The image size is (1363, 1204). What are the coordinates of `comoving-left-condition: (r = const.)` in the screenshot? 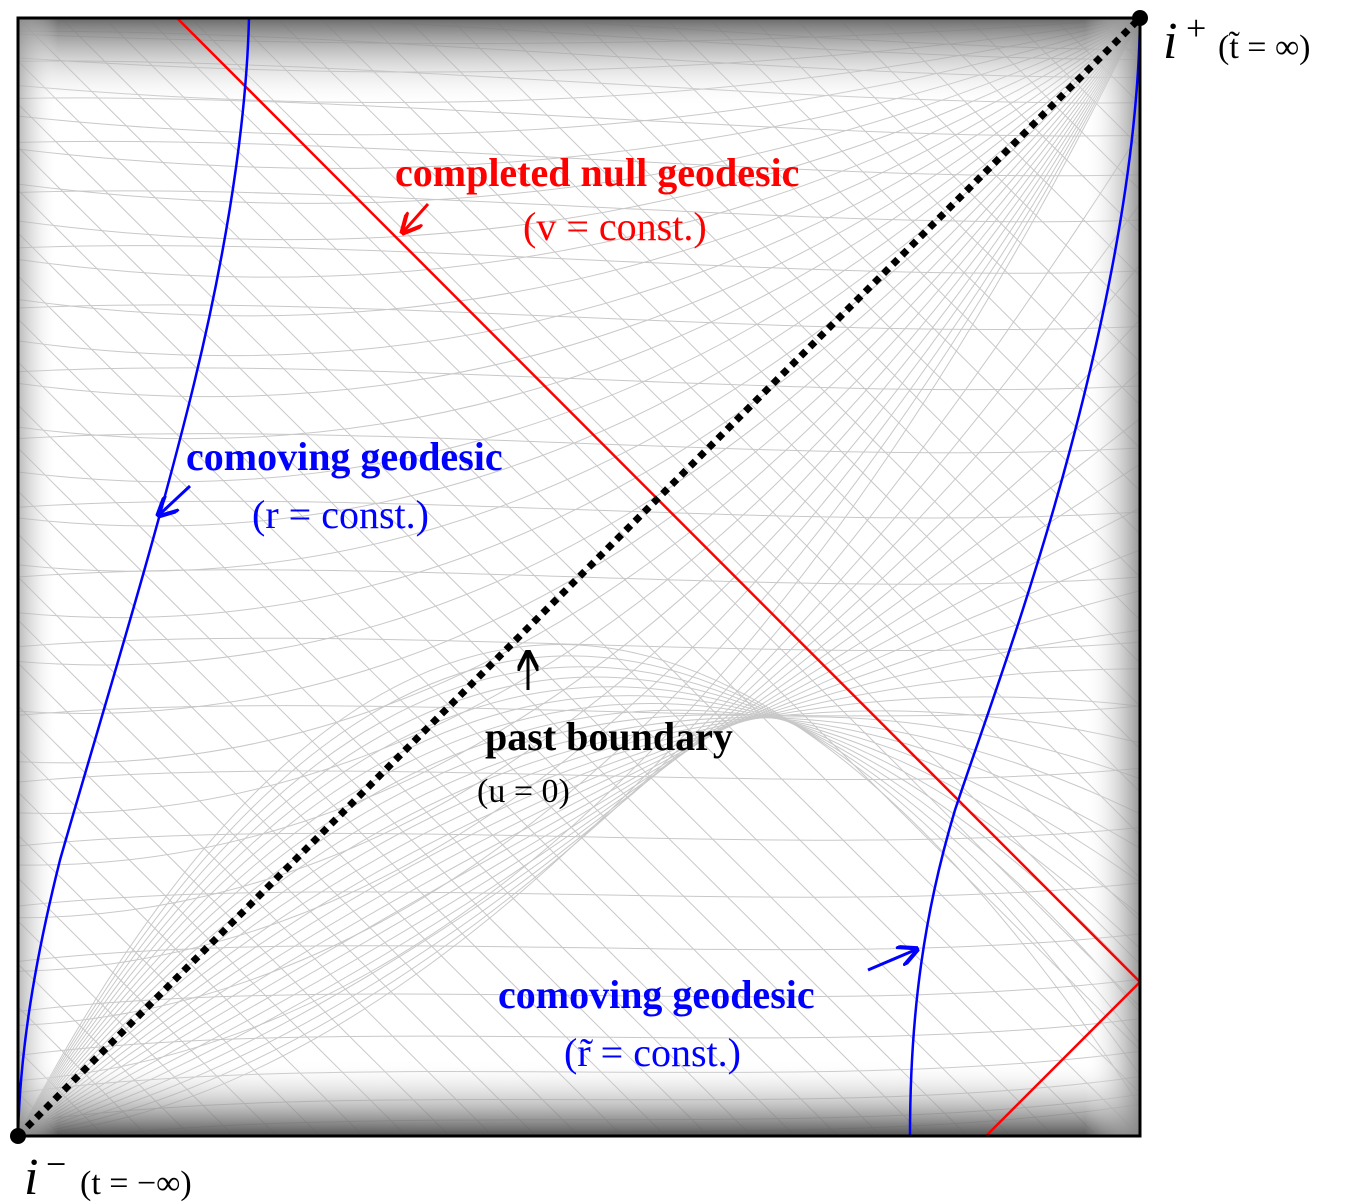 It's located at (340, 514).